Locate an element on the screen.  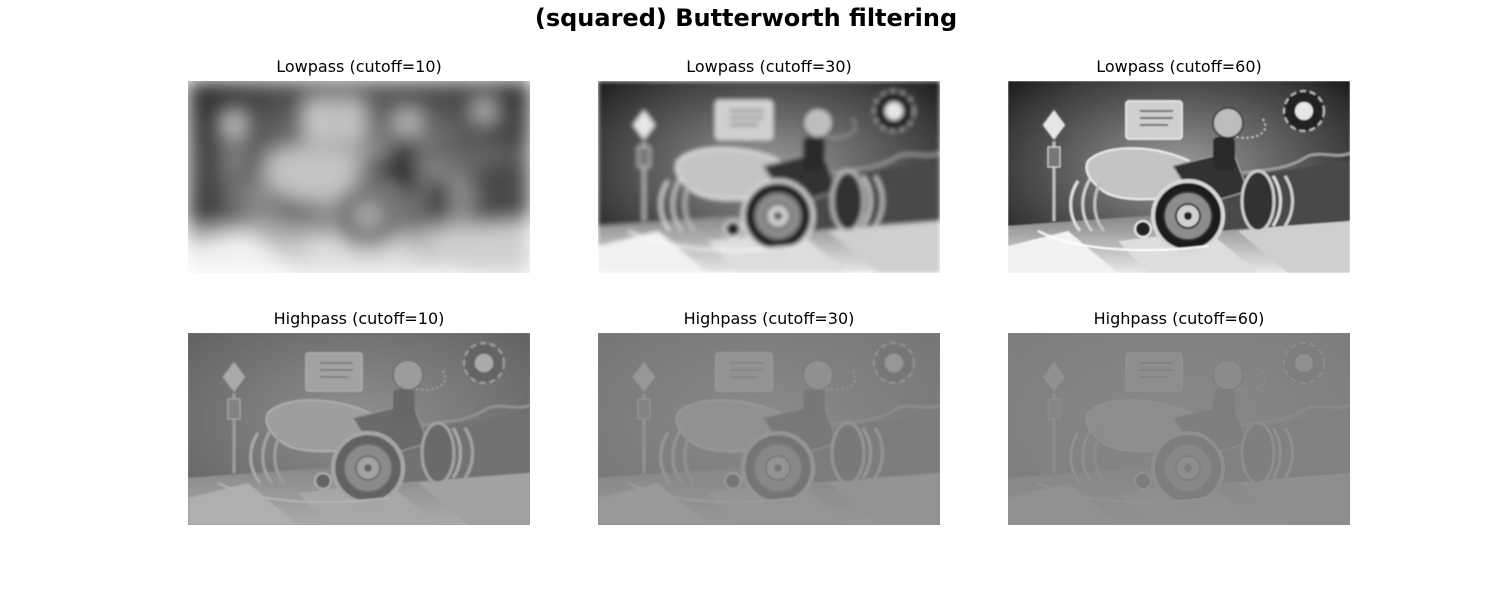
panel-highpass-10: Highpass (cutoff=10) is located at coordinates (359, 417).